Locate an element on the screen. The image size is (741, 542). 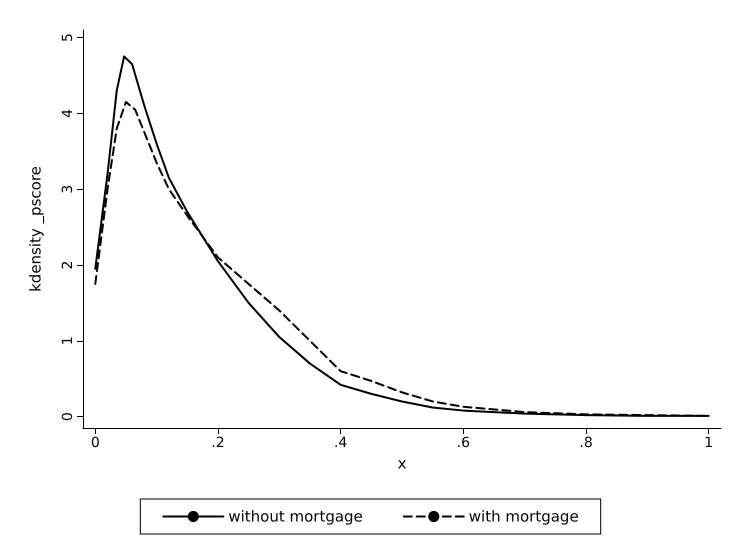
x-axis-title: x is located at coordinates (402, 463).